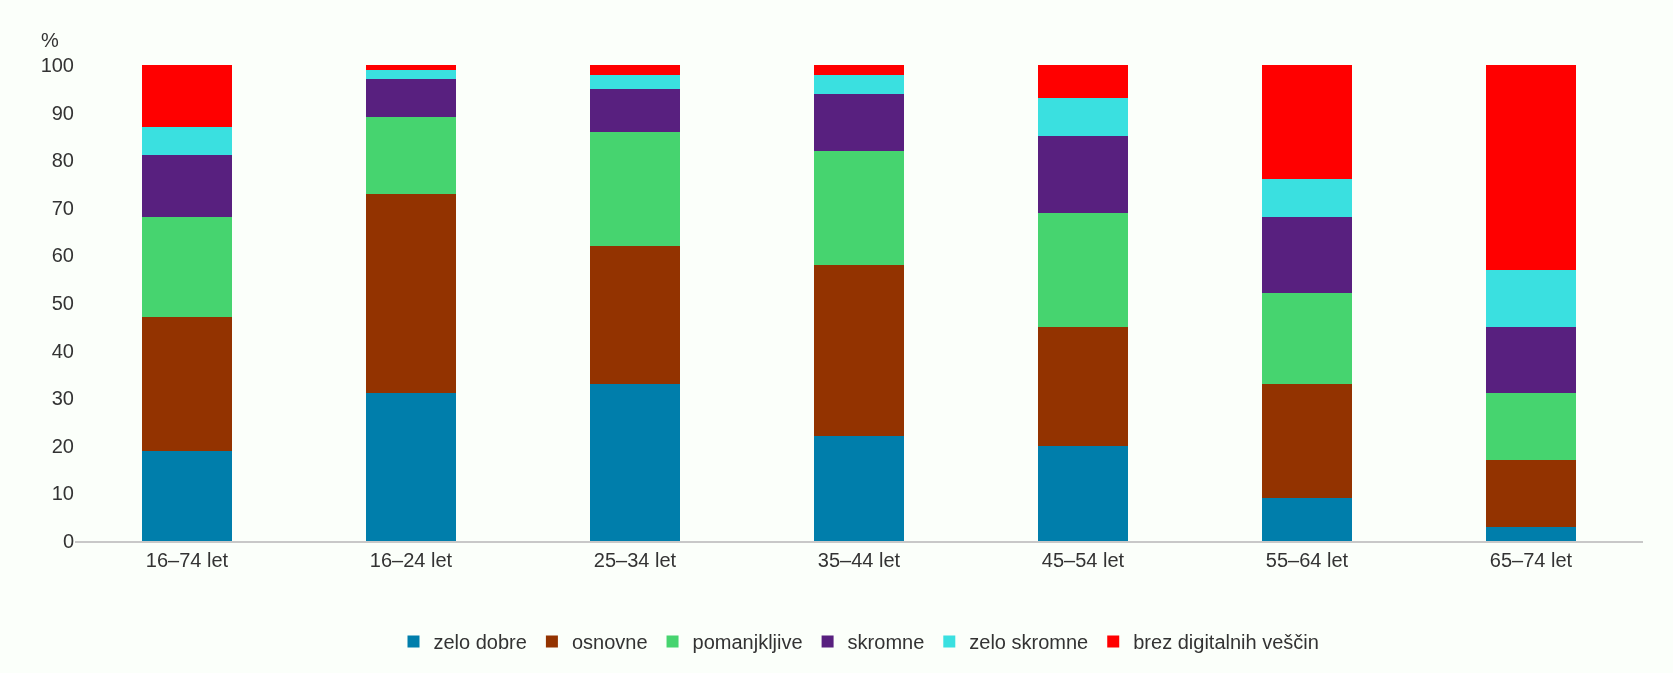  I want to click on y-tick-label: 90, so click(62, 112).